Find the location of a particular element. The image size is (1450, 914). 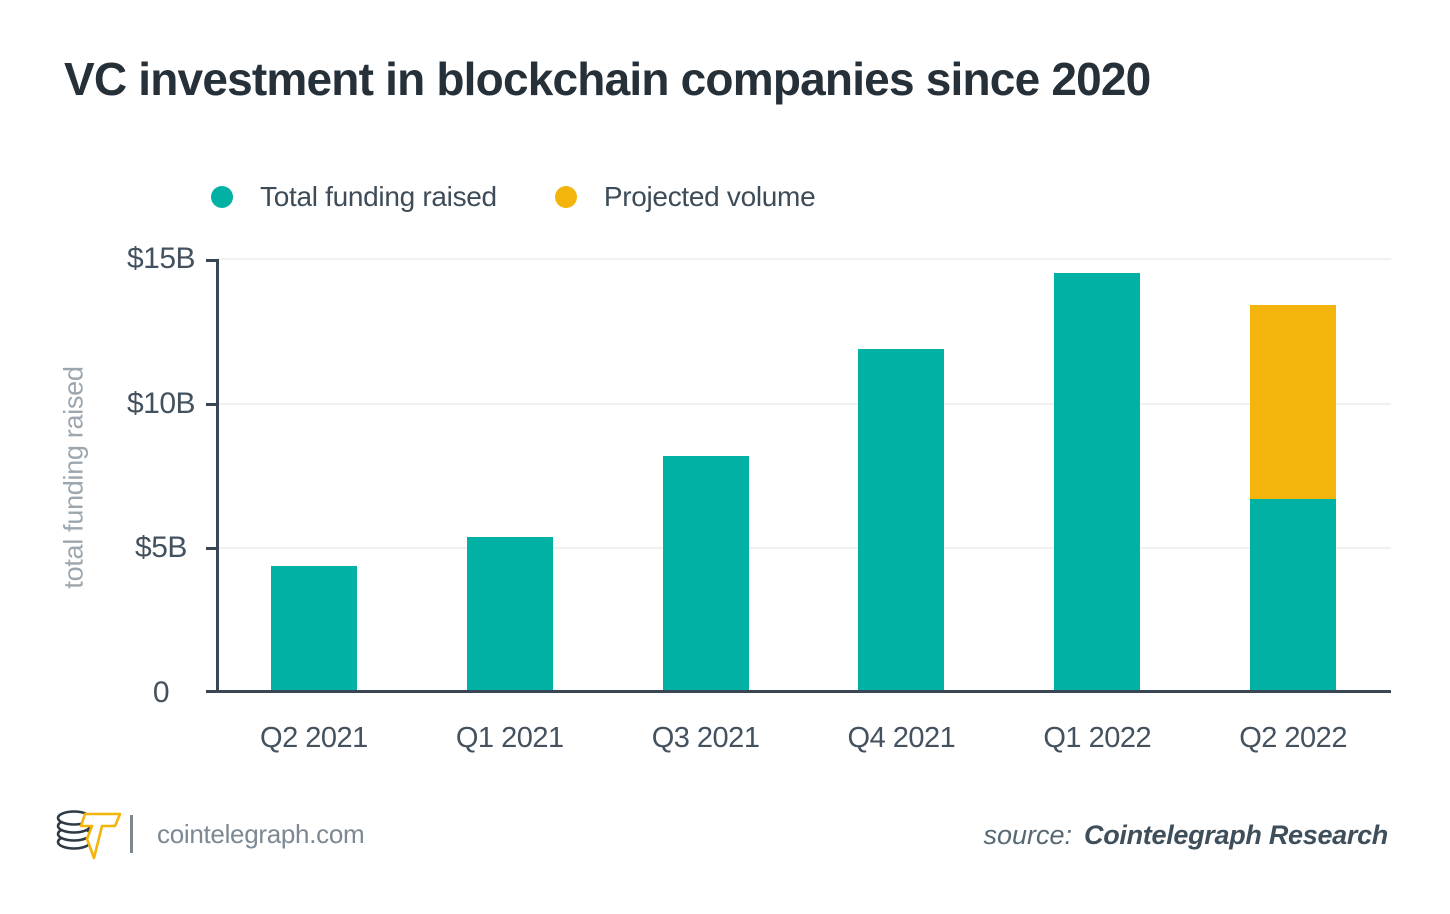

y-tick-label-15: $15B is located at coordinates (161, 258).